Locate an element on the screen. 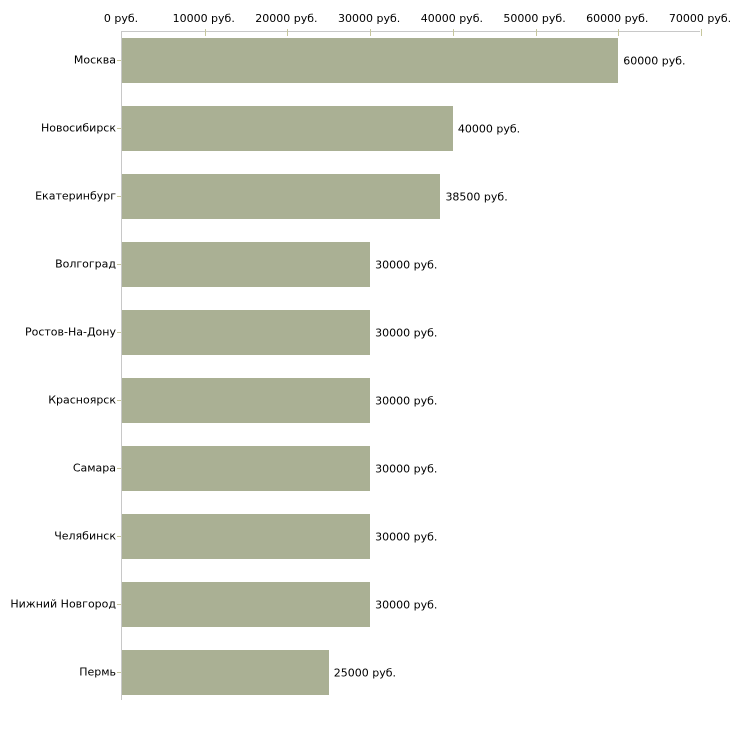  category-label: Челябинск is located at coordinates (85, 535).